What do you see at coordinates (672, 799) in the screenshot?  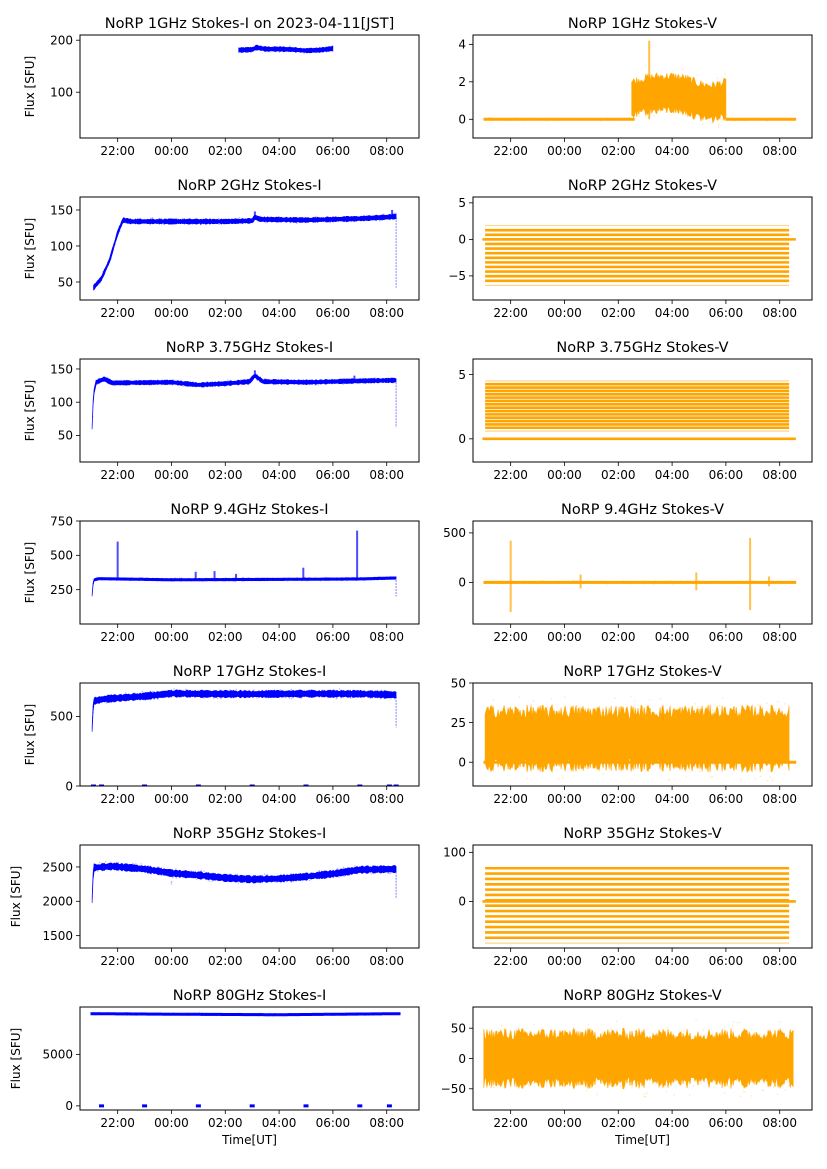 I see `x-tick-label: 04:00` at bounding box center [672, 799].